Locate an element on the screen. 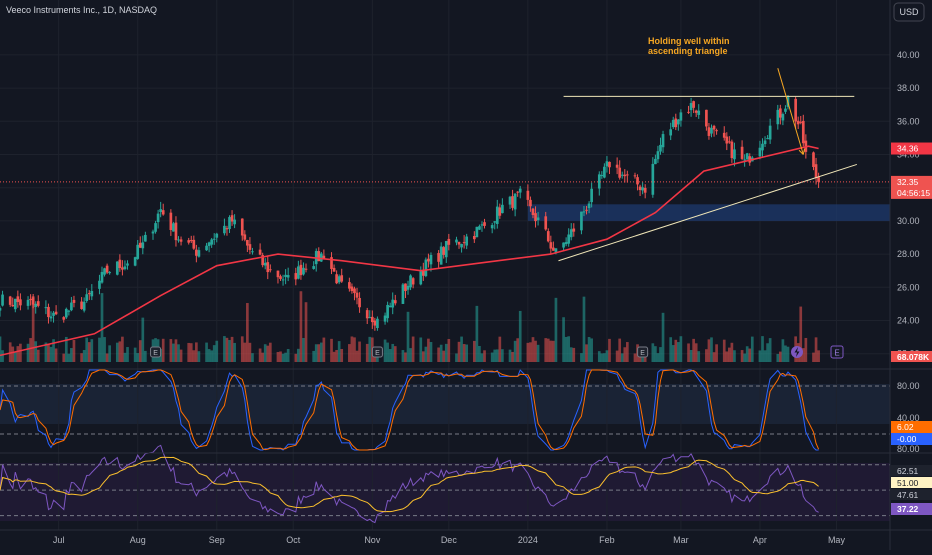  earnings-marker-letter: E is located at coordinates (836, 353).